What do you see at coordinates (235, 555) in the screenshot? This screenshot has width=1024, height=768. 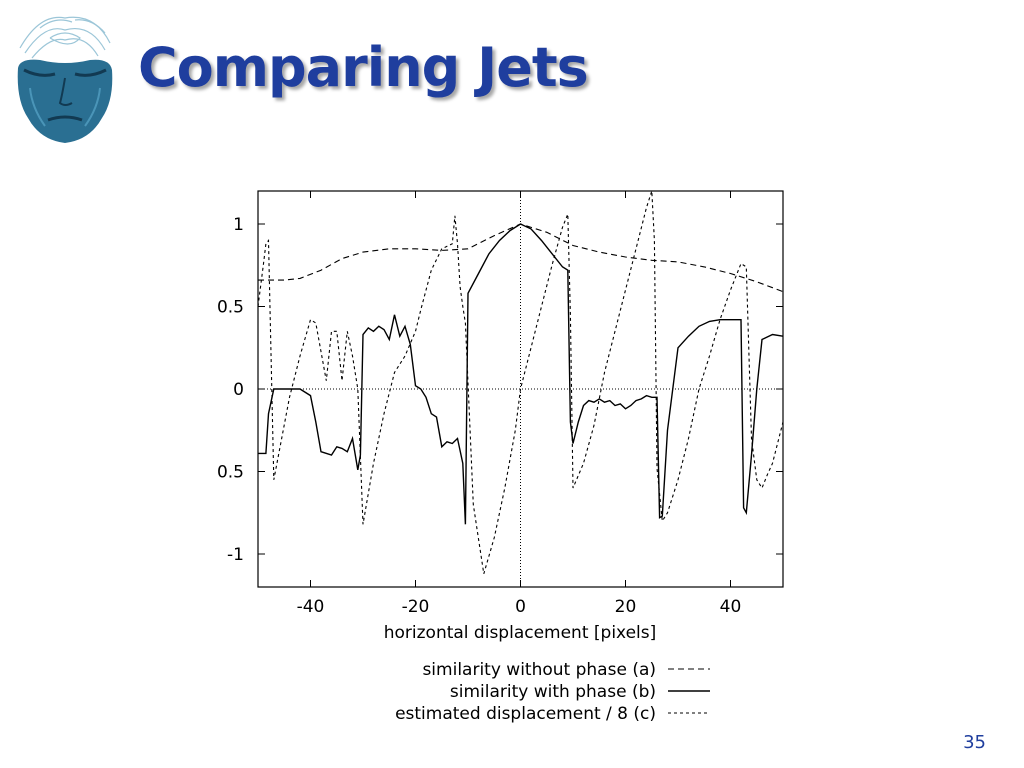 I see `y-tick-label: -1` at bounding box center [235, 555].